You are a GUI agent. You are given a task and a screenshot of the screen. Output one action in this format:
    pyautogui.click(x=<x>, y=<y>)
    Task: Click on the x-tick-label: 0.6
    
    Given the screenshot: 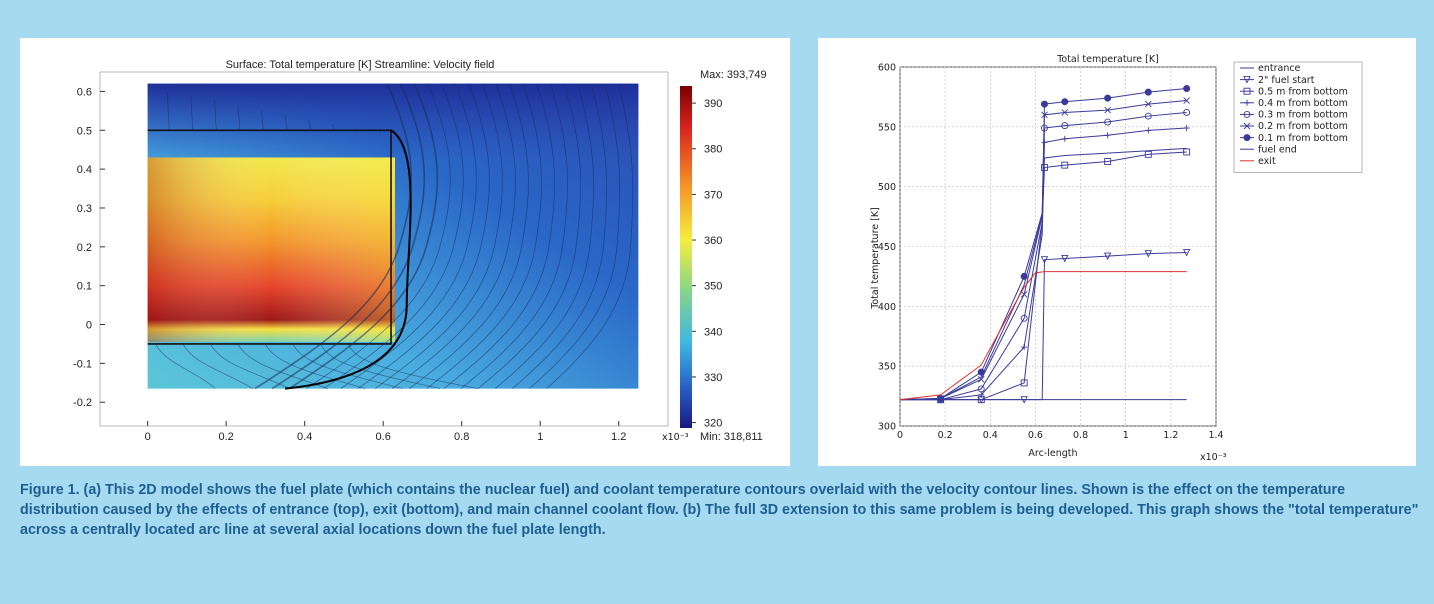 What is the action you would take?
    pyautogui.click(x=383, y=437)
    